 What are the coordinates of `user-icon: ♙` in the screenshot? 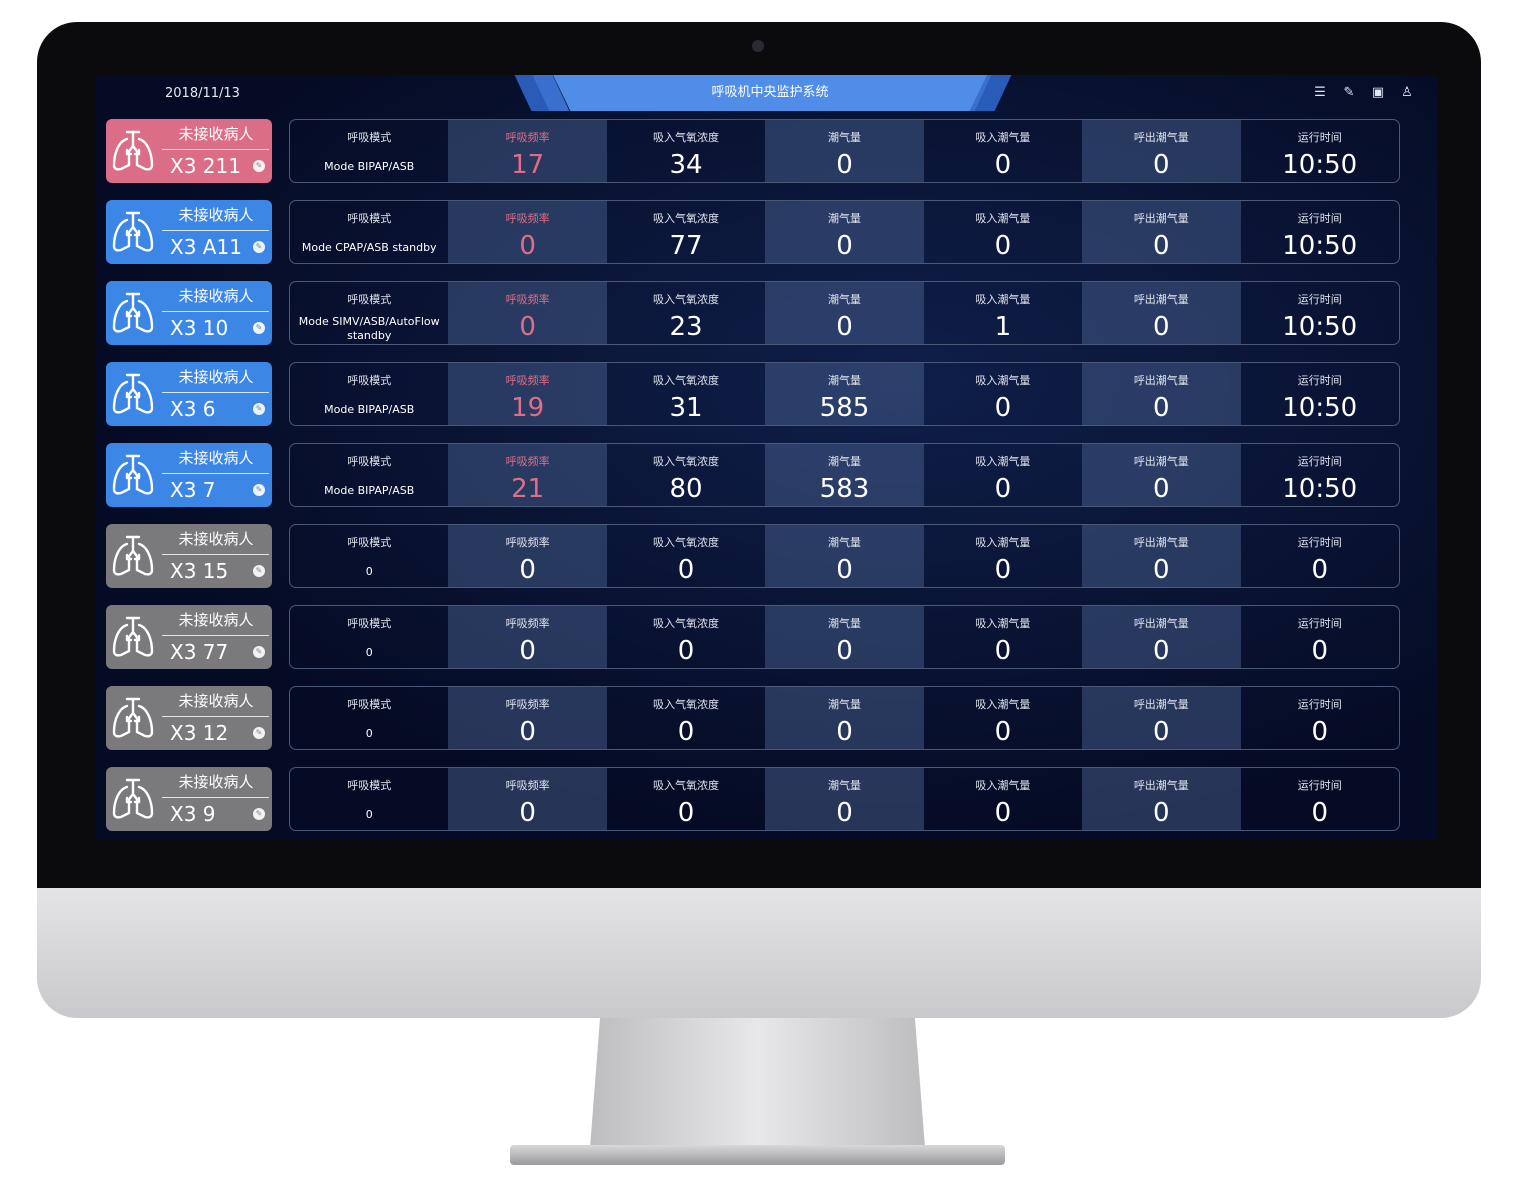 It's located at (1407, 92).